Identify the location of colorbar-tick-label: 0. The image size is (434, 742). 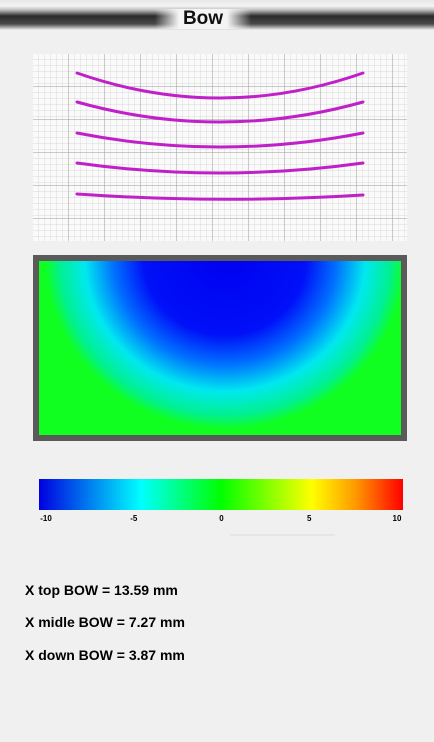
(221, 518).